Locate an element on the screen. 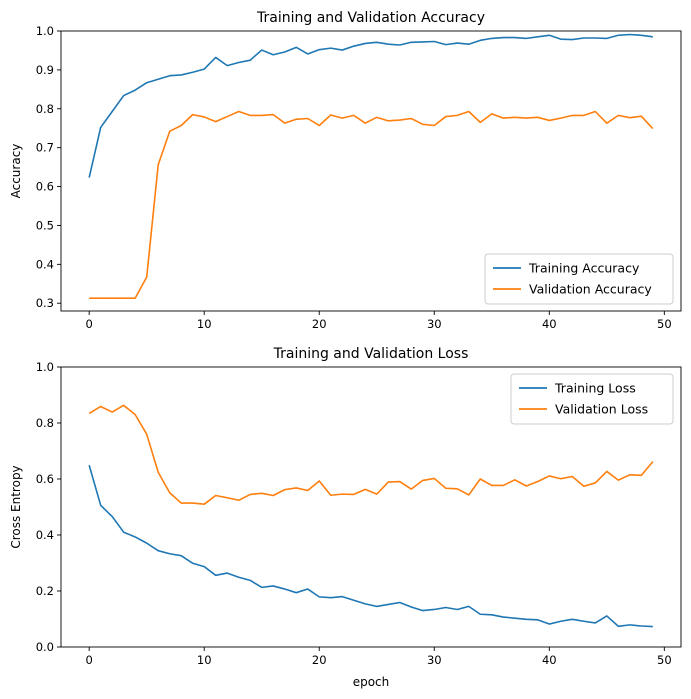 Image resolution: width=691 pixels, height=699 pixels. y-tick-label: 0.7 is located at coordinates (45, 148).